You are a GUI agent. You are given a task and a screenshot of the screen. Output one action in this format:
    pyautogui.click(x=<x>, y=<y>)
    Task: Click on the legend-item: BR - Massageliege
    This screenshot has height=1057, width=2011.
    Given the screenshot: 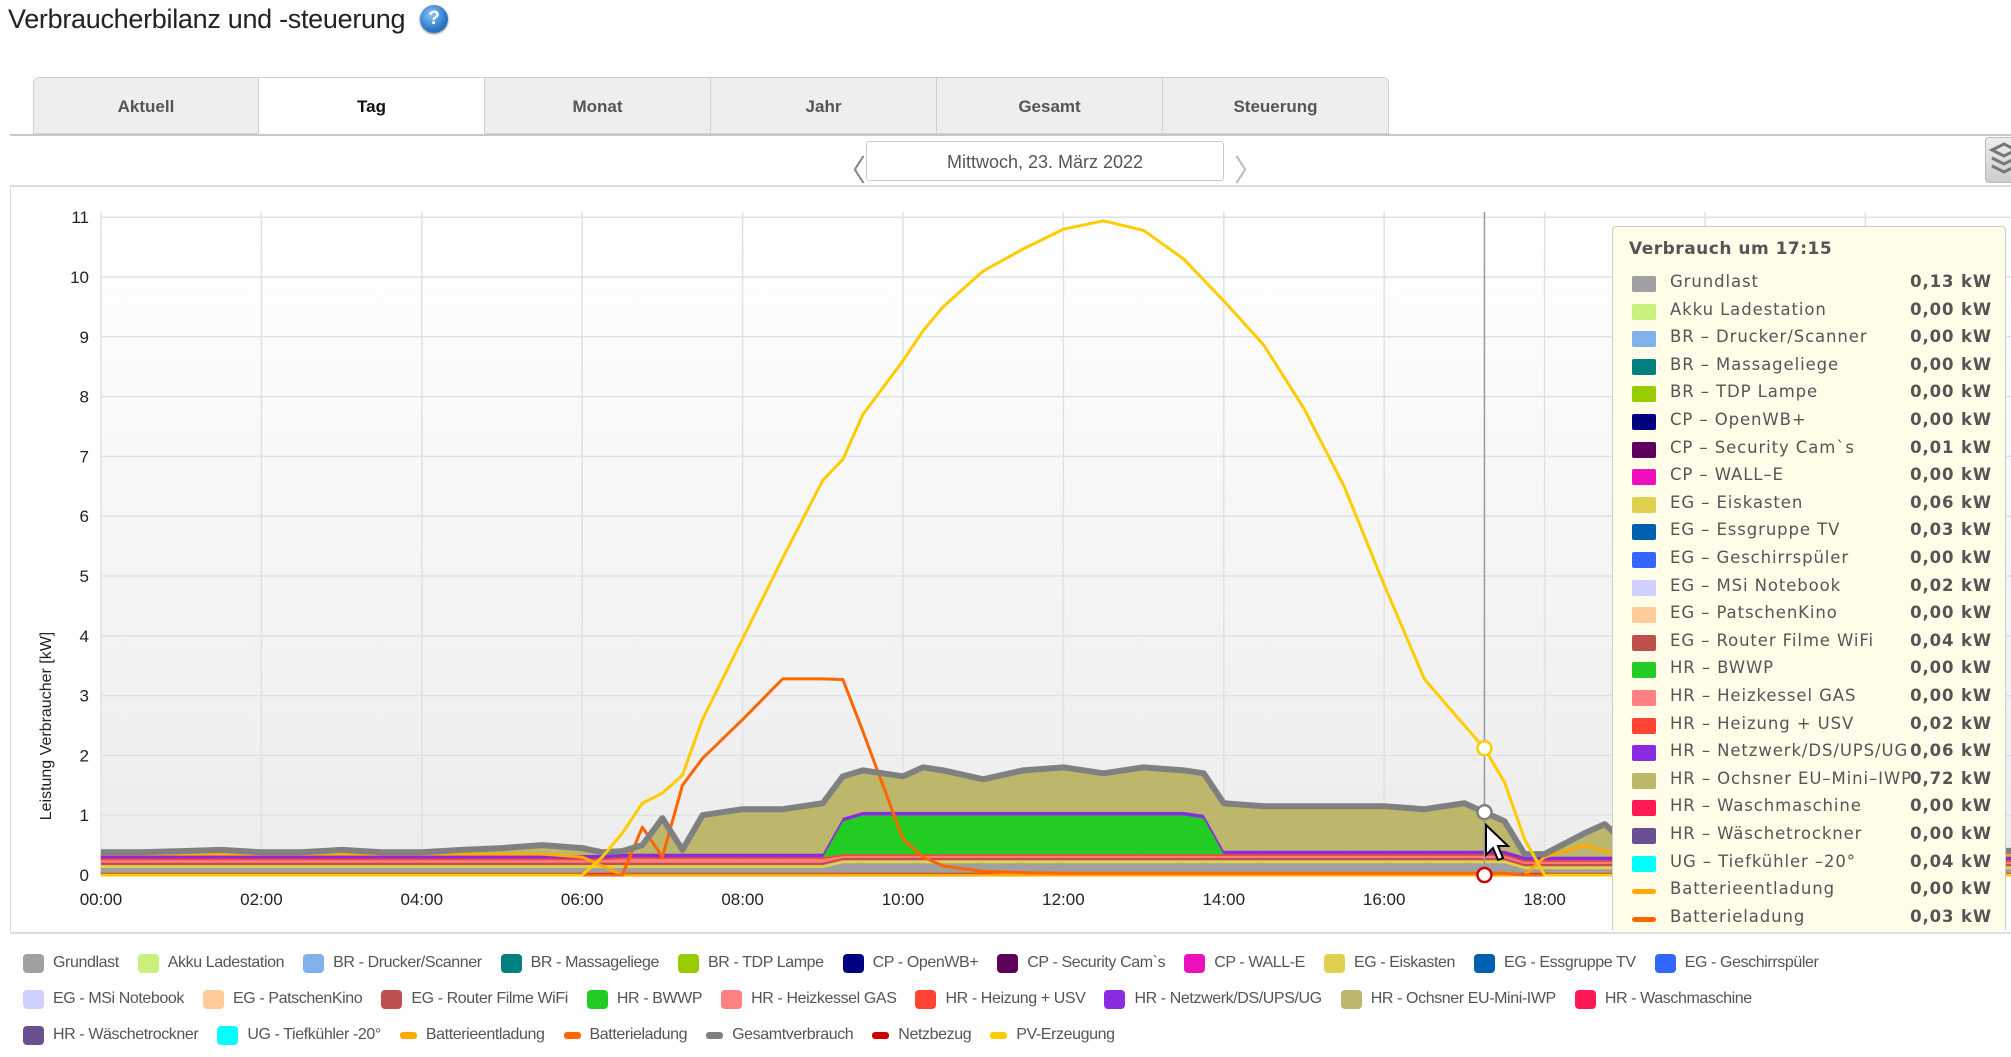 What is the action you would take?
    pyautogui.click(x=580, y=963)
    